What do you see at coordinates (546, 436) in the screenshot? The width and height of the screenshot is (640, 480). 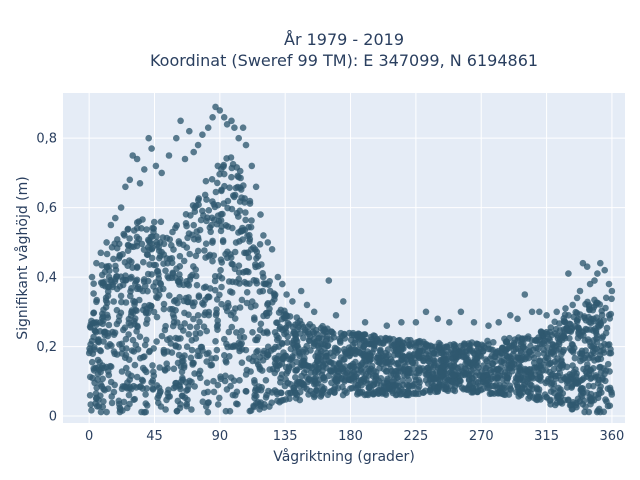 I see `x-tick-label: 315` at bounding box center [546, 436].